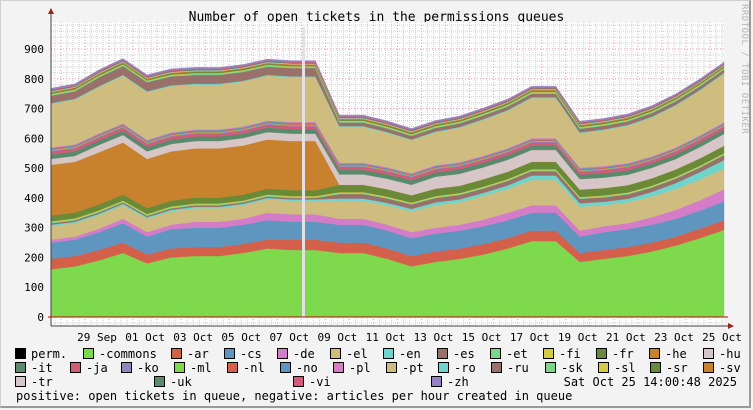  What do you see at coordinates (674, 337) in the screenshot?
I see `x-tick-label: 23 Oct` at bounding box center [674, 337].